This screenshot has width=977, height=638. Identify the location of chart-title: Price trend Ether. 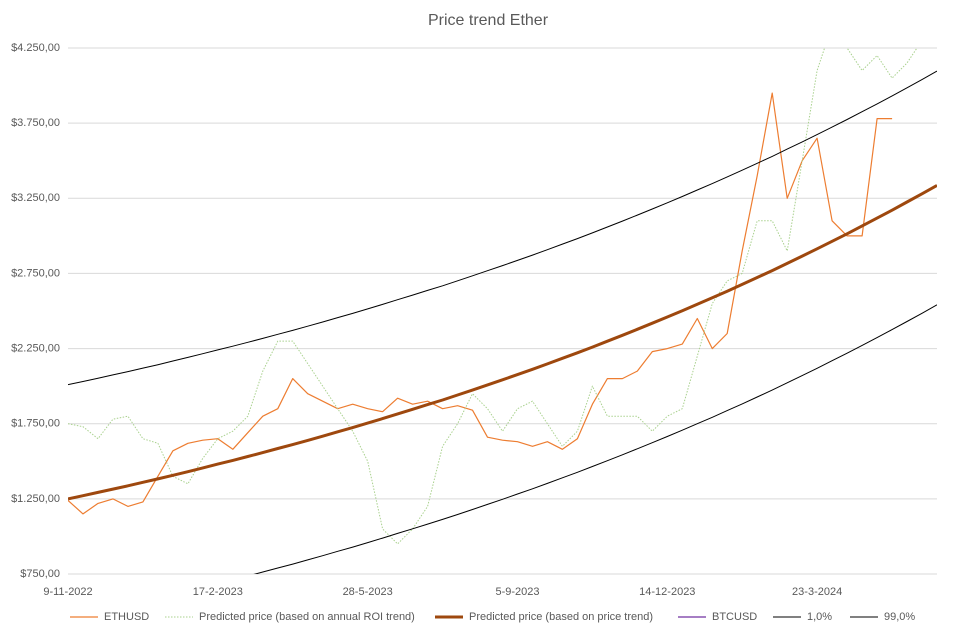
(488, 20).